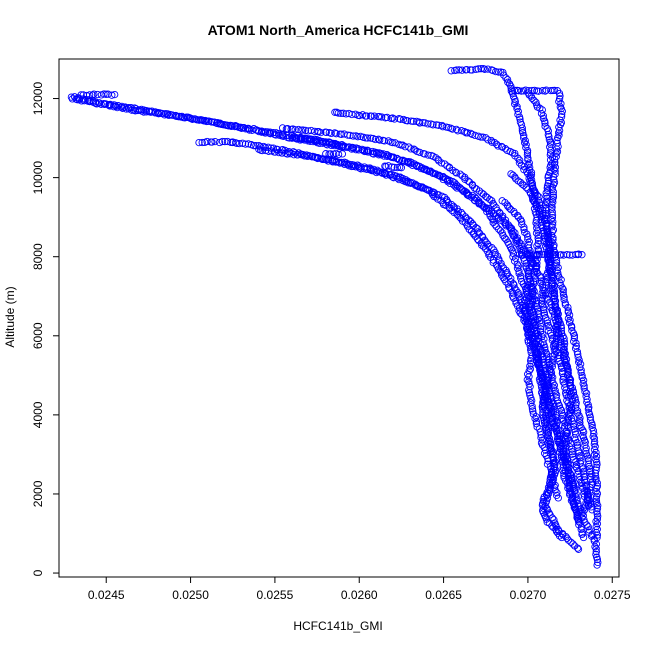  I want to click on x-axis-label: HCFC141b_GMI, so click(337, 626).